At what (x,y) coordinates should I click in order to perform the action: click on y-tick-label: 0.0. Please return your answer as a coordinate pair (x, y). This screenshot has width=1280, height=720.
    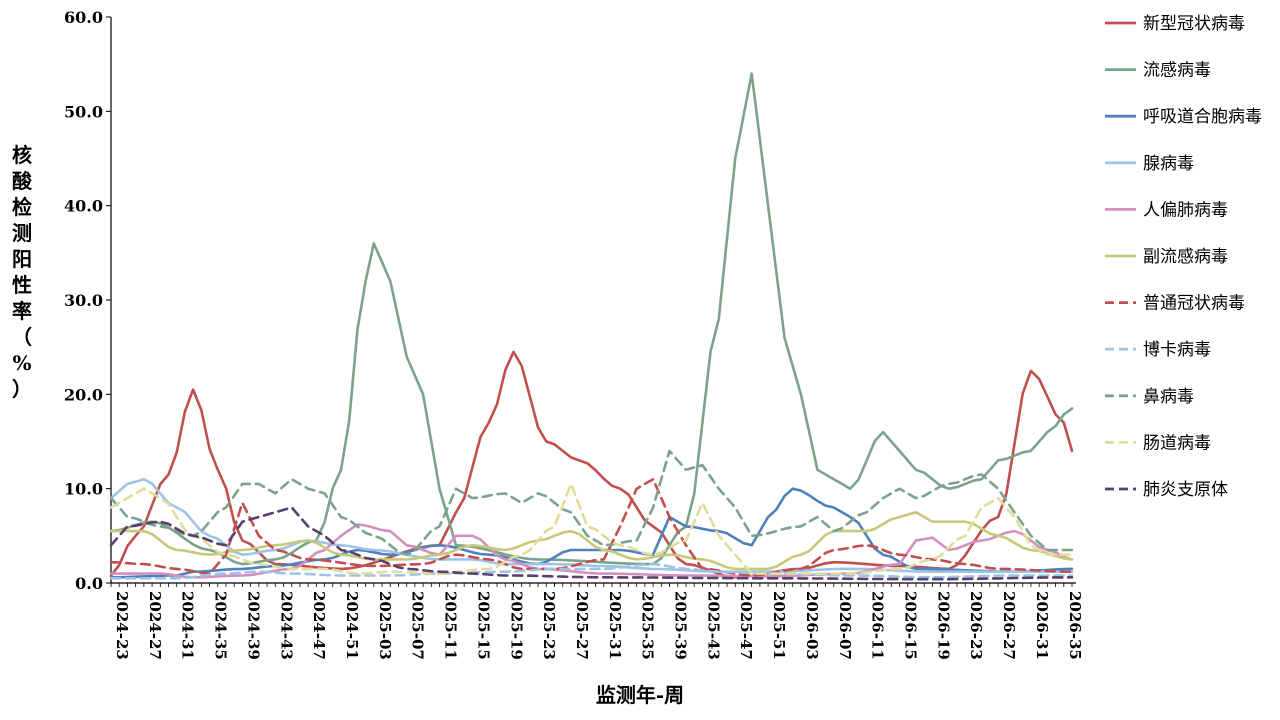
    Looking at the image, I should click on (89, 583).